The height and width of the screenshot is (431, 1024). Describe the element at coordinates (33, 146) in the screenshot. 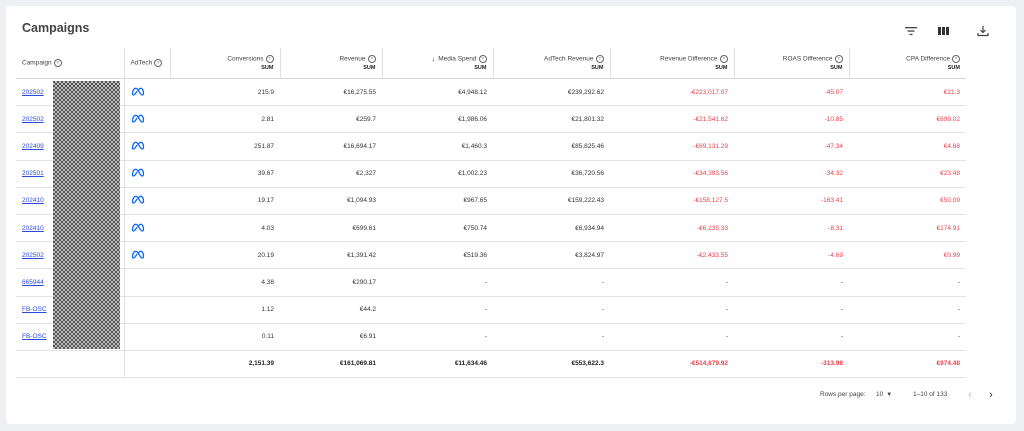

I see `campaign-link: 202409` at that location.